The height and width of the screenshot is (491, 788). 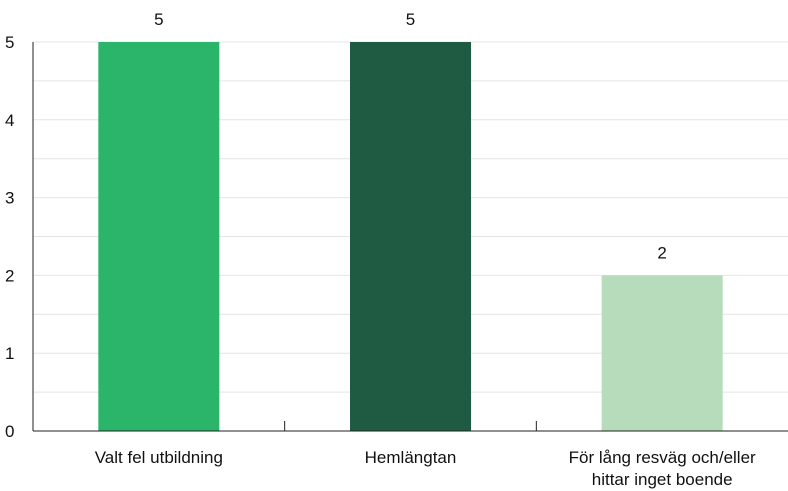 I want to click on x-tick-label: För lång resväg och/eller, so click(x=662, y=457).